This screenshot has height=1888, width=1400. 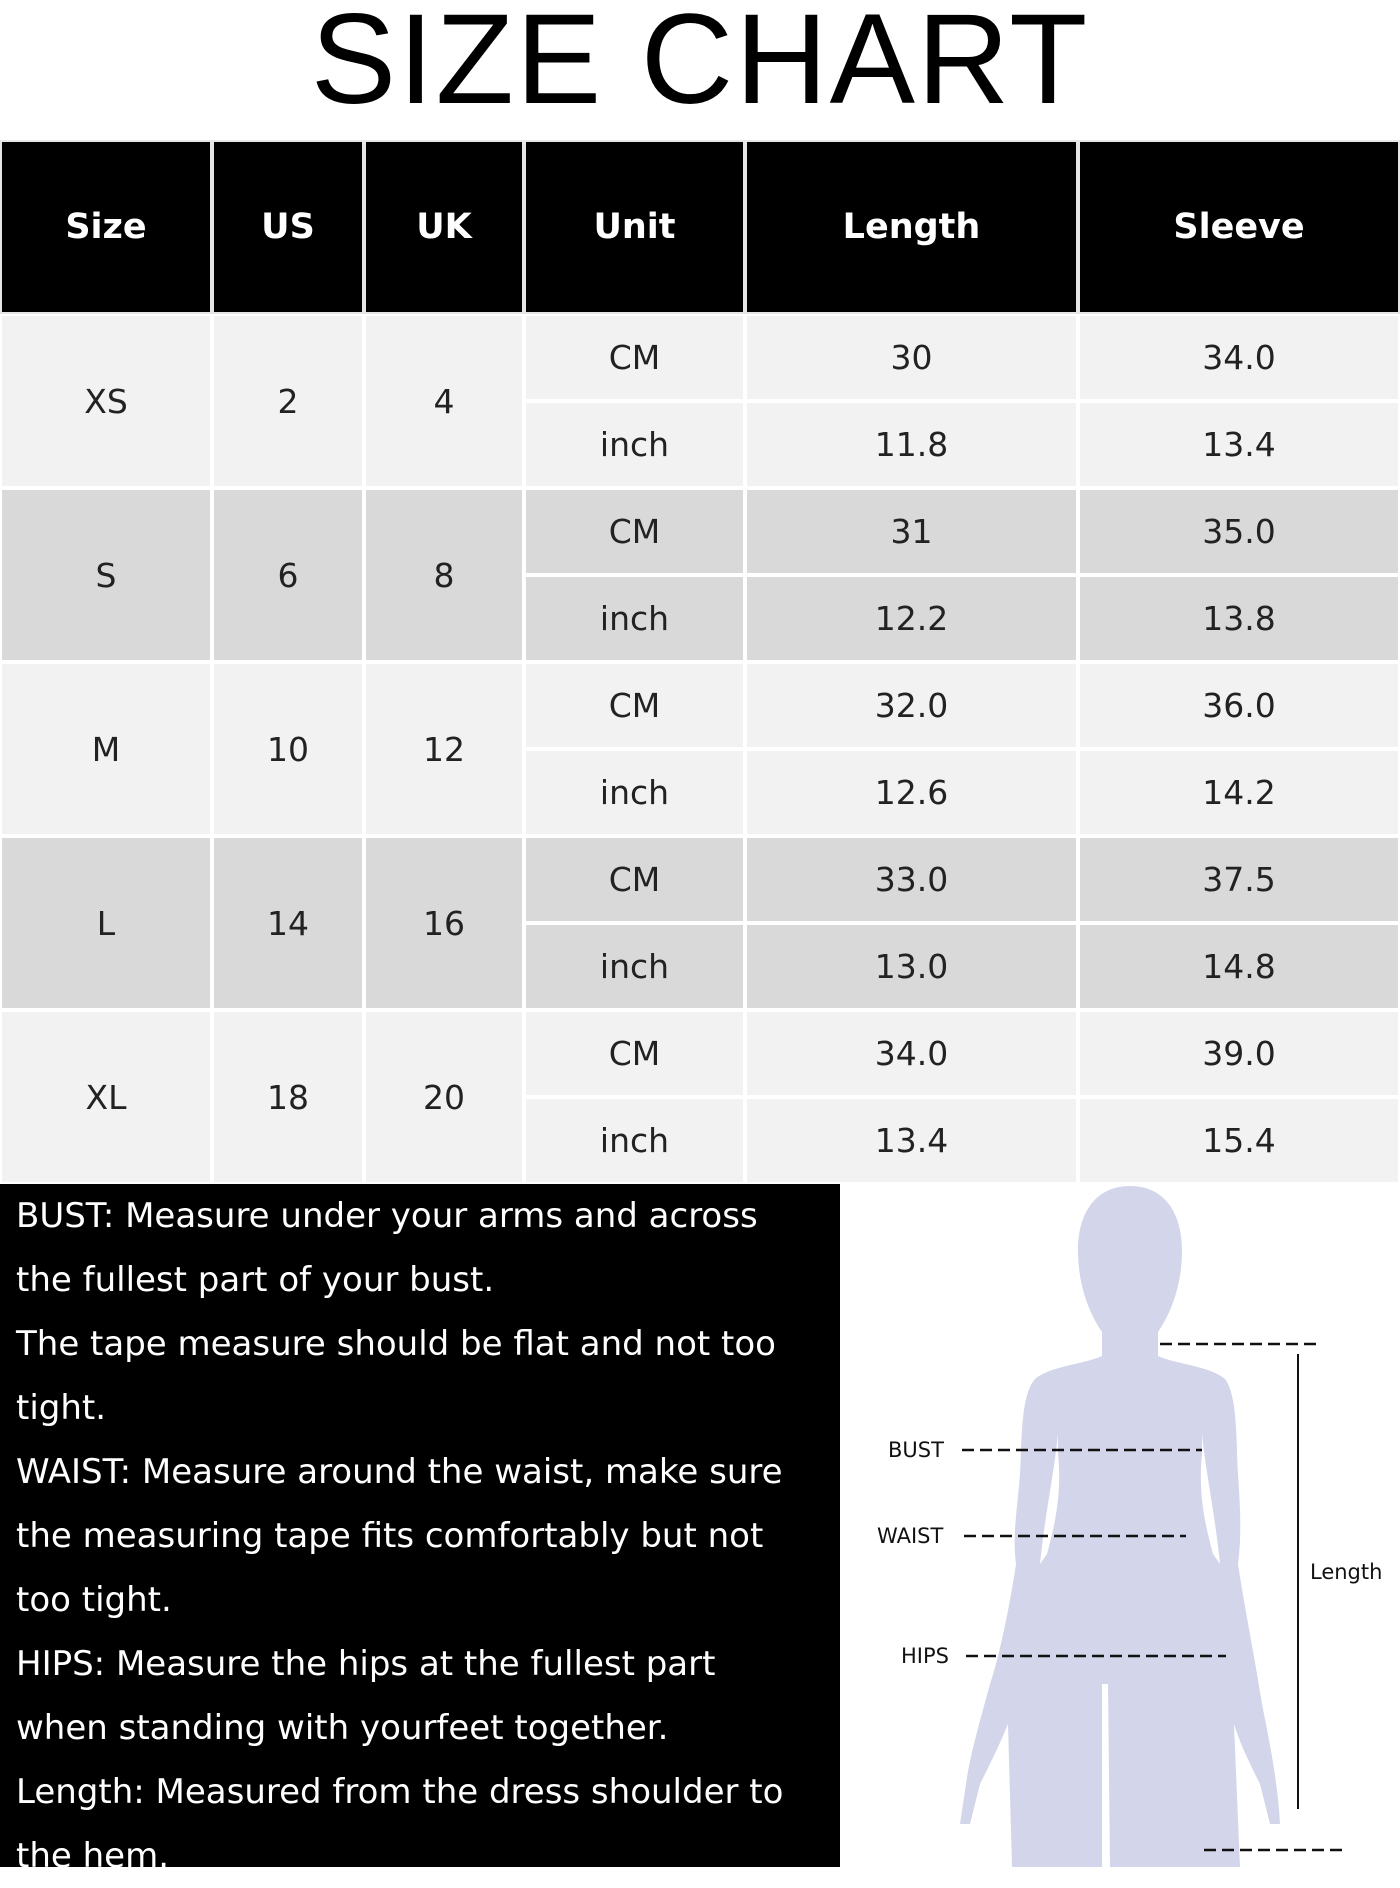 What do you see at coordinates (288, 923) in the screenshot?
I see `us-size-cell: 14` at bounding box center [288, 923].